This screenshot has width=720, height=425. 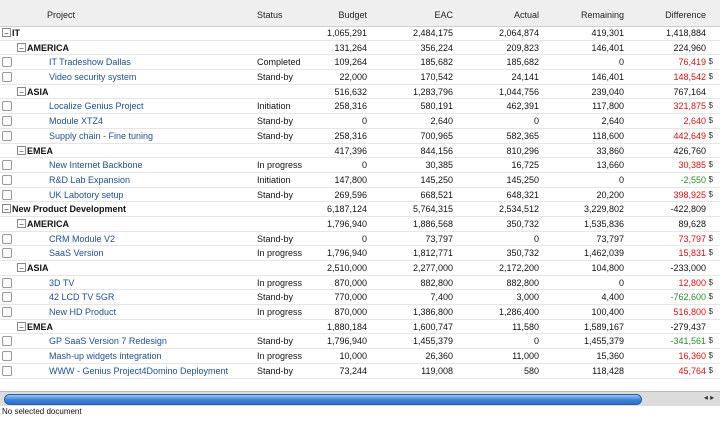 I want to click on budget-cell: 6,187,124, so click(x=346, y=209).